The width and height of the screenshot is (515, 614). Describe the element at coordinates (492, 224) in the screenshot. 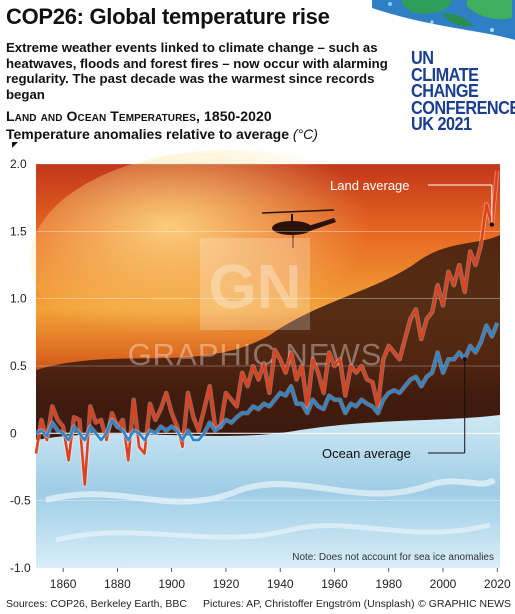

I see `land-point` at that location.